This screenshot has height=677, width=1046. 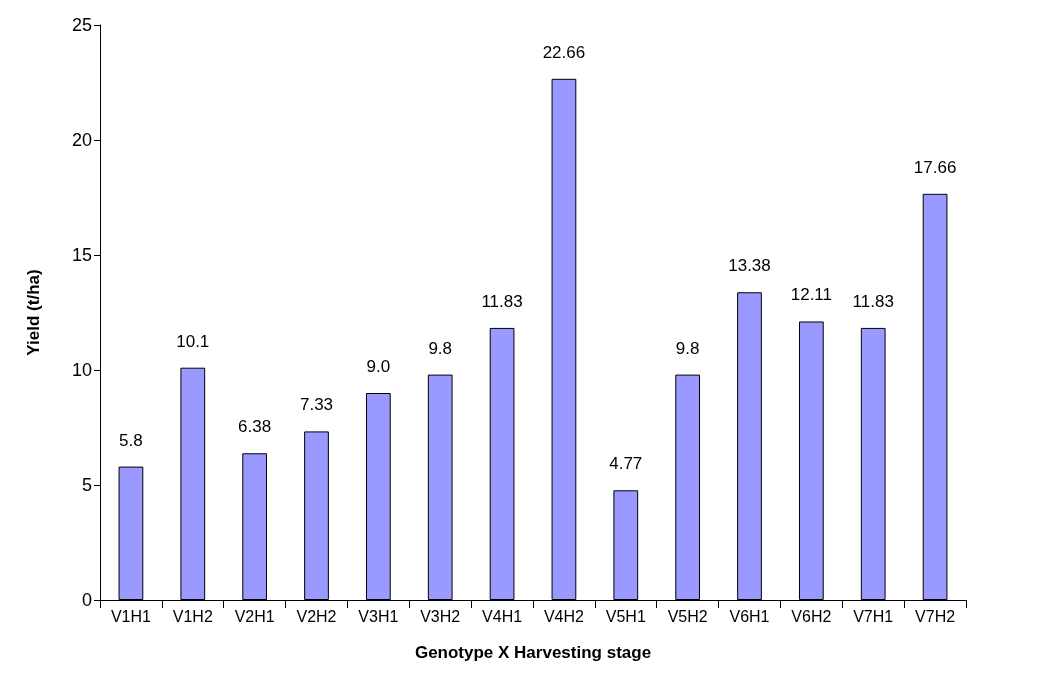 What do you see at coordinates (440, 616) in the screenshot?
I see `x-tick-label: V3H2` at bounding box center [440, 616].